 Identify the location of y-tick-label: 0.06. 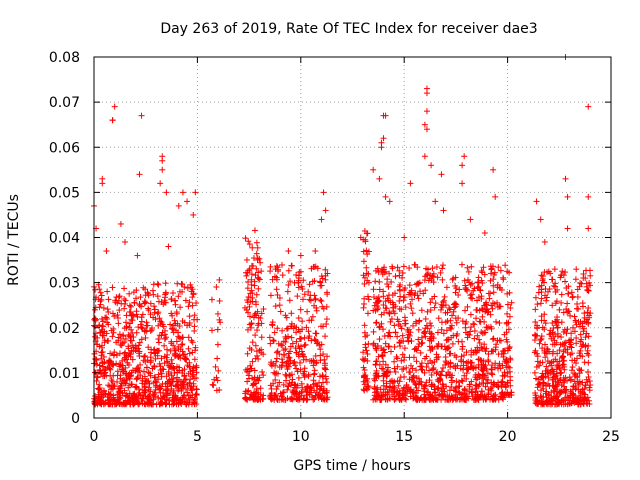
(64, 148).